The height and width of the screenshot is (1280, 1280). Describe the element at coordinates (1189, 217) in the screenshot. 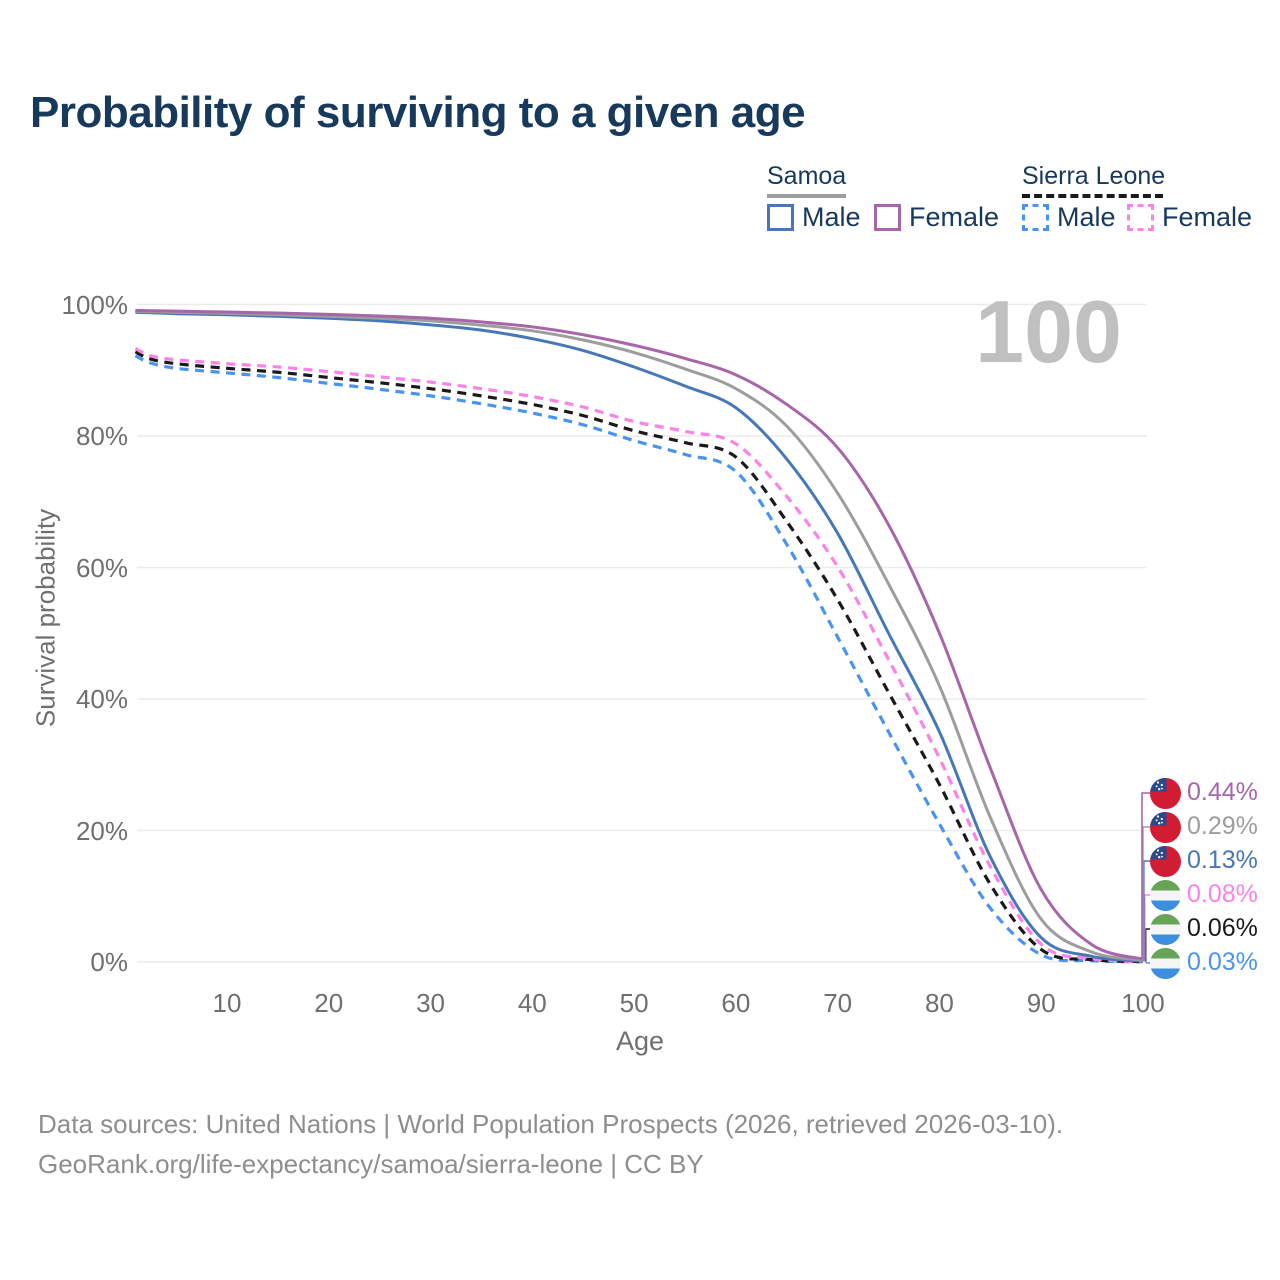

I see `legend-item-sierra-leone-female: Female` at that location.